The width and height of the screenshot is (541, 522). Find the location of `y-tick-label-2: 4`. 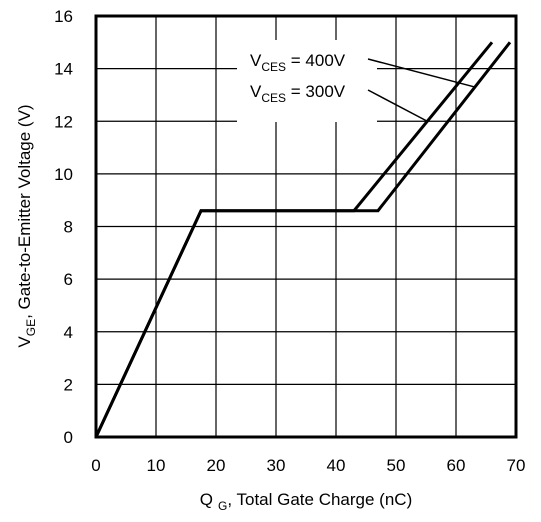

y-tick-label-2: 4 is located at coordinates (68, 332).